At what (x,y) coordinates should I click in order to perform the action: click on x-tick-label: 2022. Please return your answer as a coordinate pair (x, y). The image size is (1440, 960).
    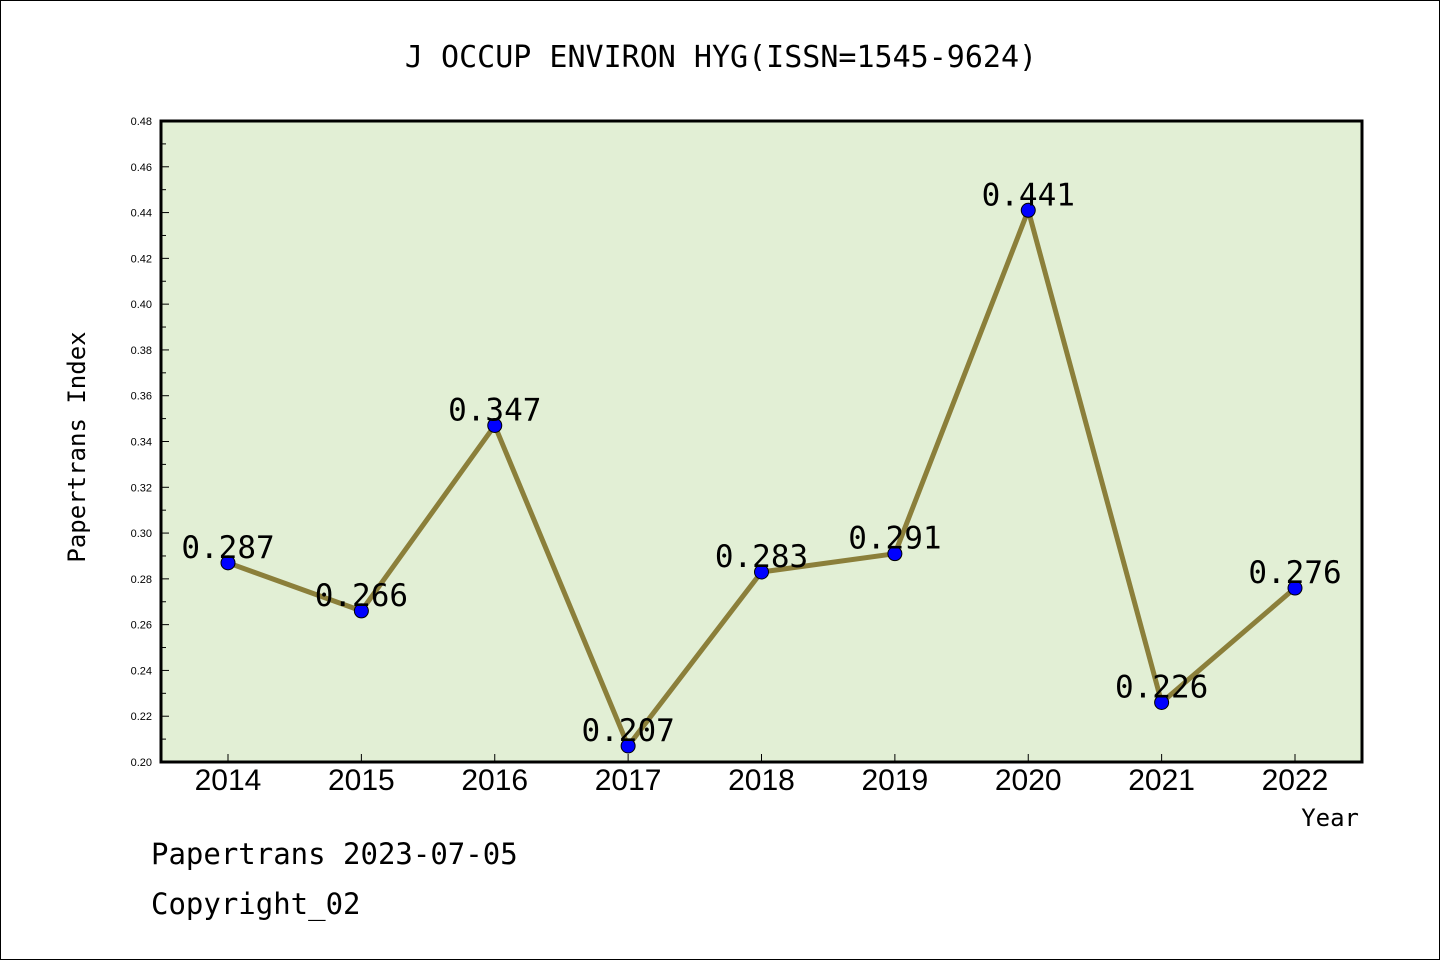
    Looking at the image, I should click on (1295, 780).